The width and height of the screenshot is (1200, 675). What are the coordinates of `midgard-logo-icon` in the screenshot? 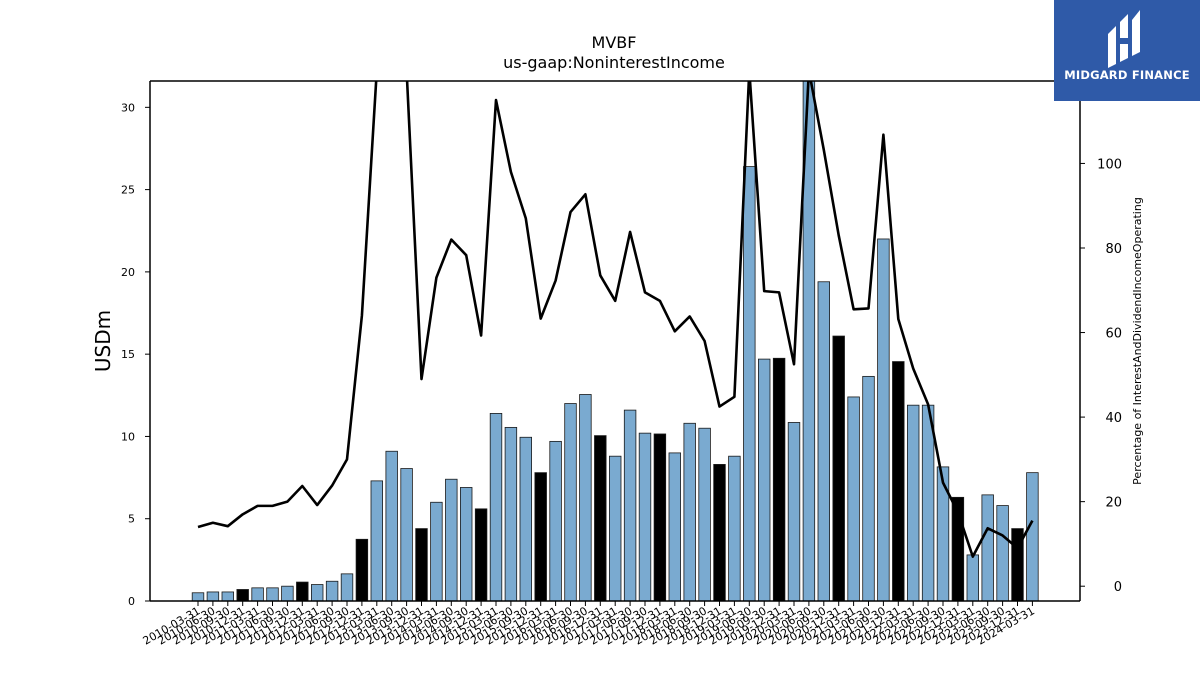 It's located at (1124, 39).